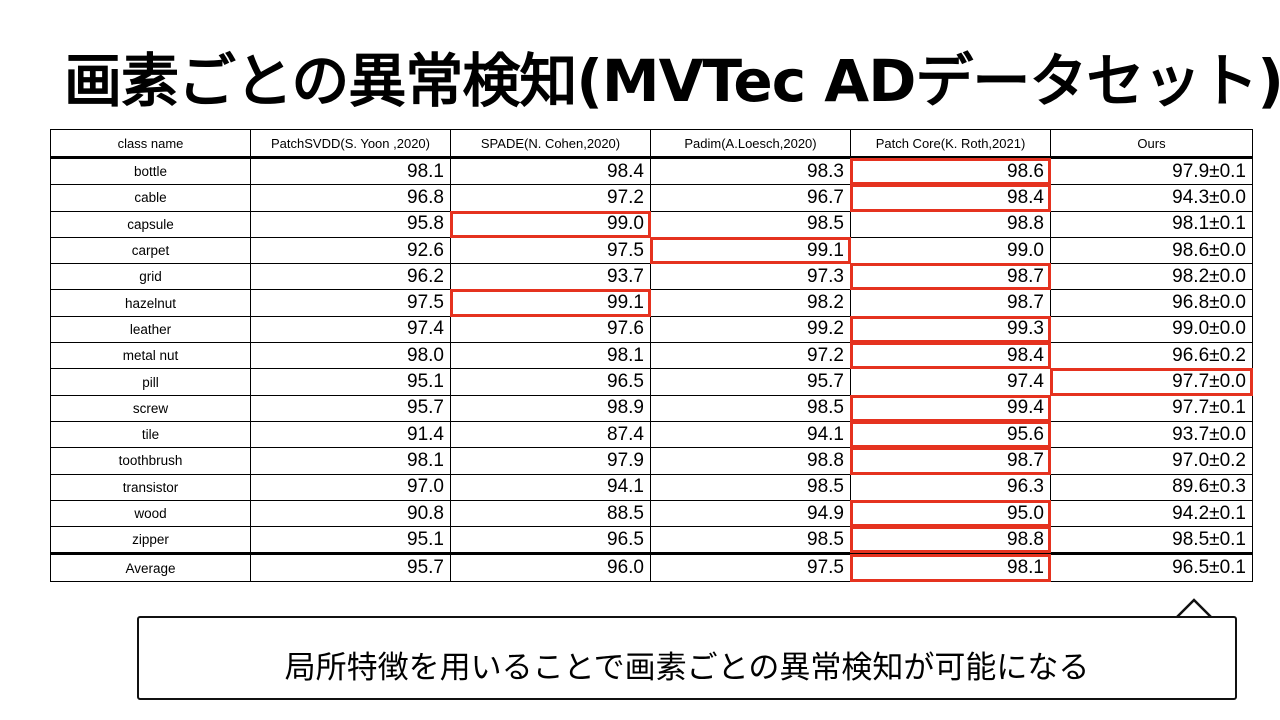  I want to click on class-name-cell: capsule, so click(150, 224).